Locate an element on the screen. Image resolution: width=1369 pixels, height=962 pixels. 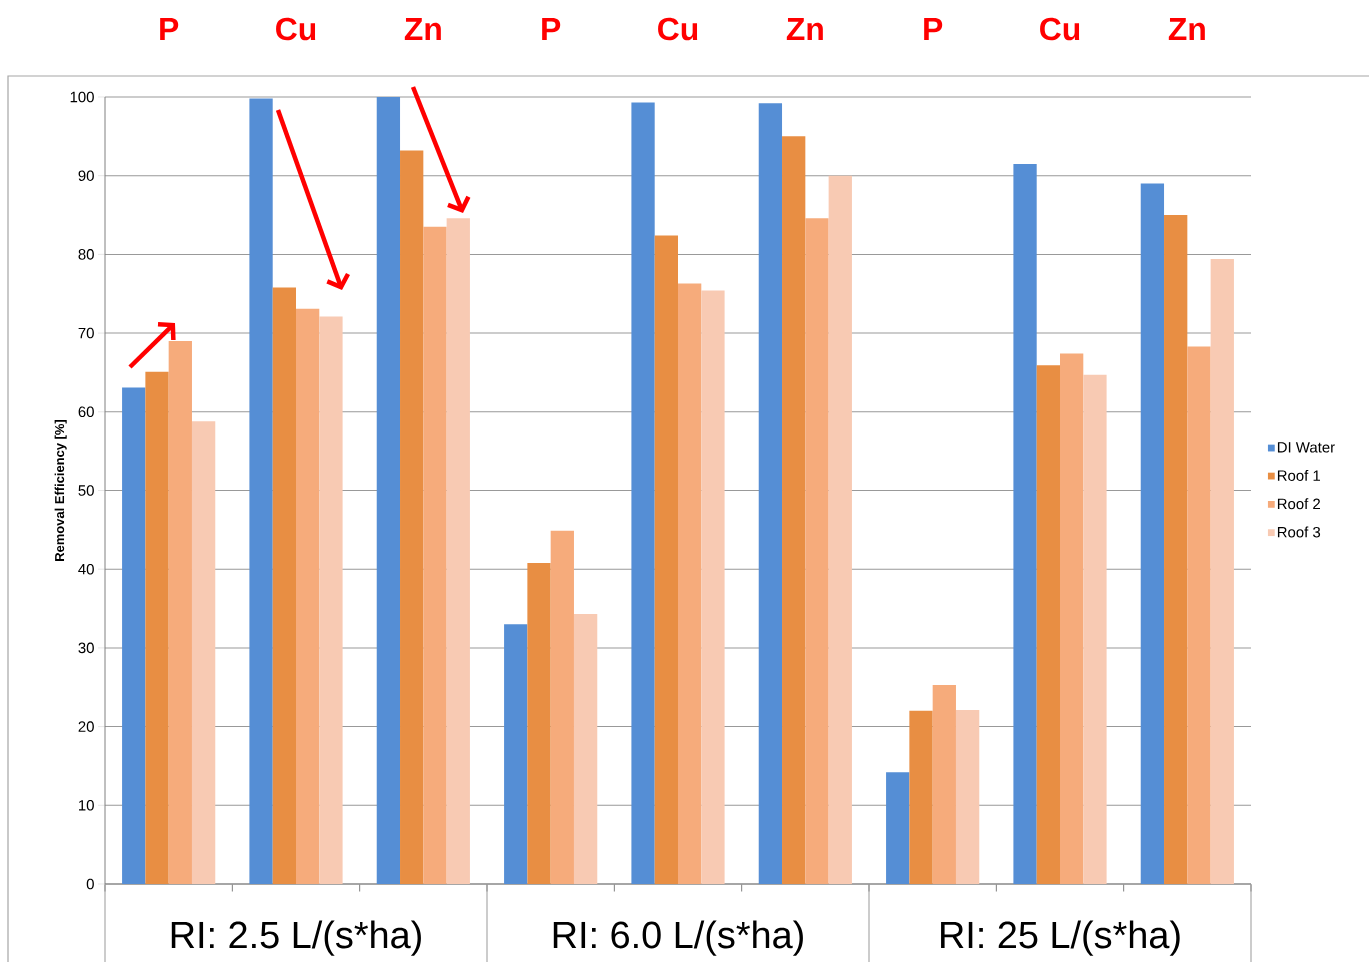
y-tick-label: 0 is located at coordinates (90, 884).